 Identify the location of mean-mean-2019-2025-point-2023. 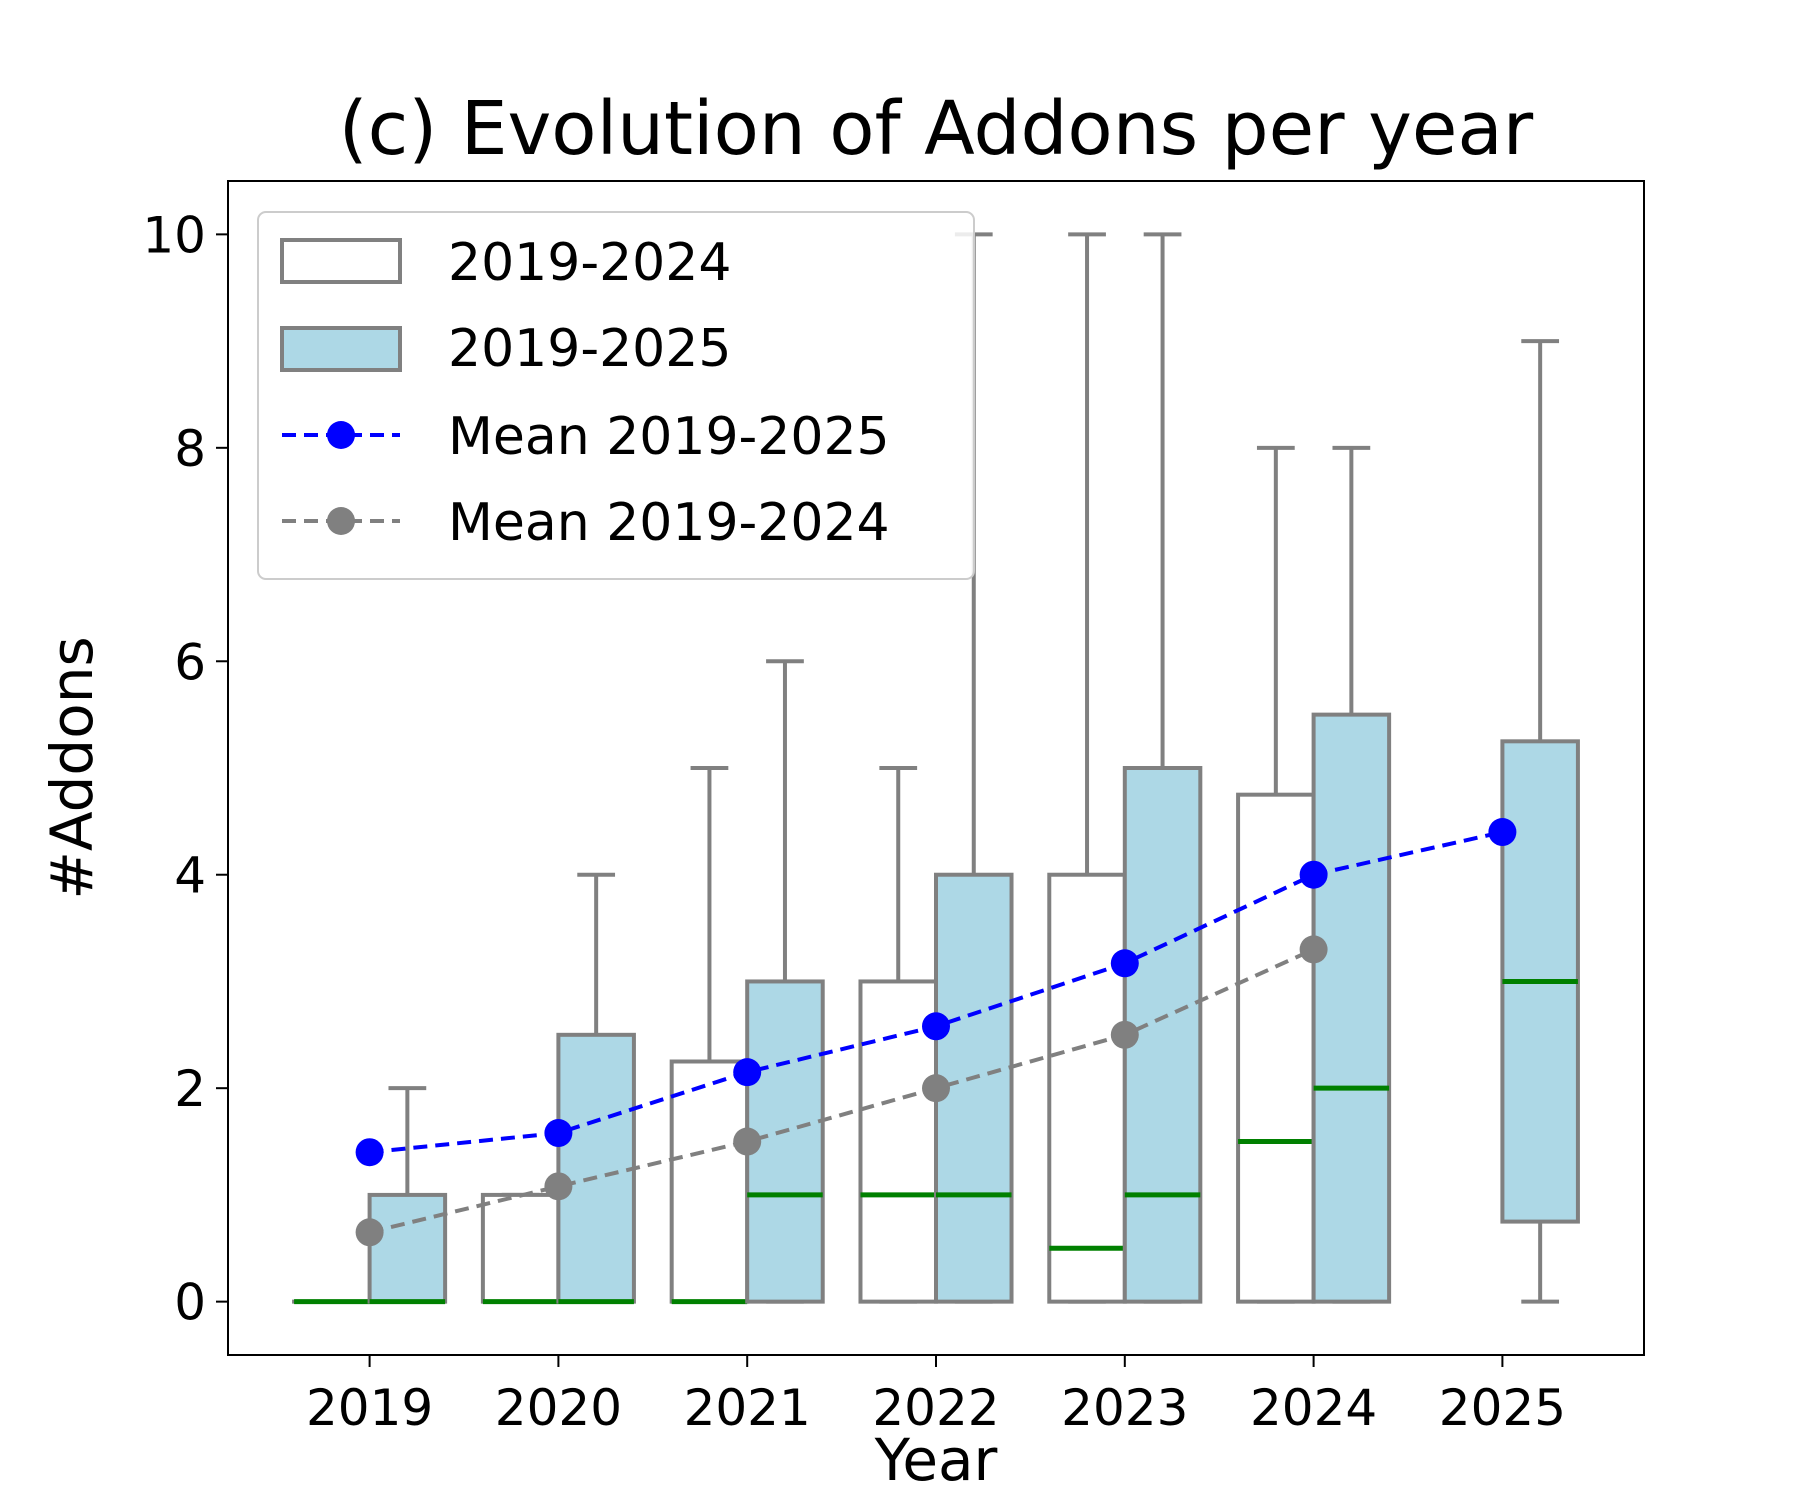
(1124, 963).